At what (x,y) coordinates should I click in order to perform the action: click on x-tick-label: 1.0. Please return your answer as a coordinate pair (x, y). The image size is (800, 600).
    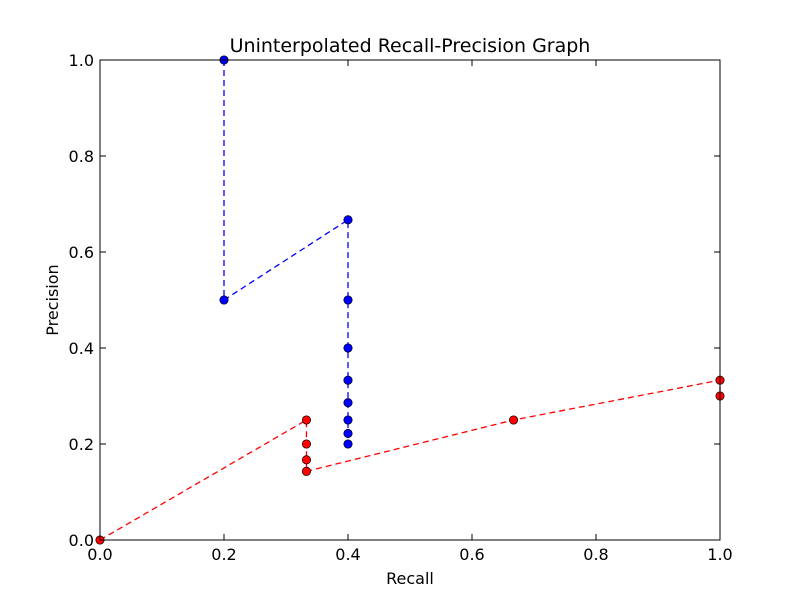
    Looking at the image, I should click on (719, 554).